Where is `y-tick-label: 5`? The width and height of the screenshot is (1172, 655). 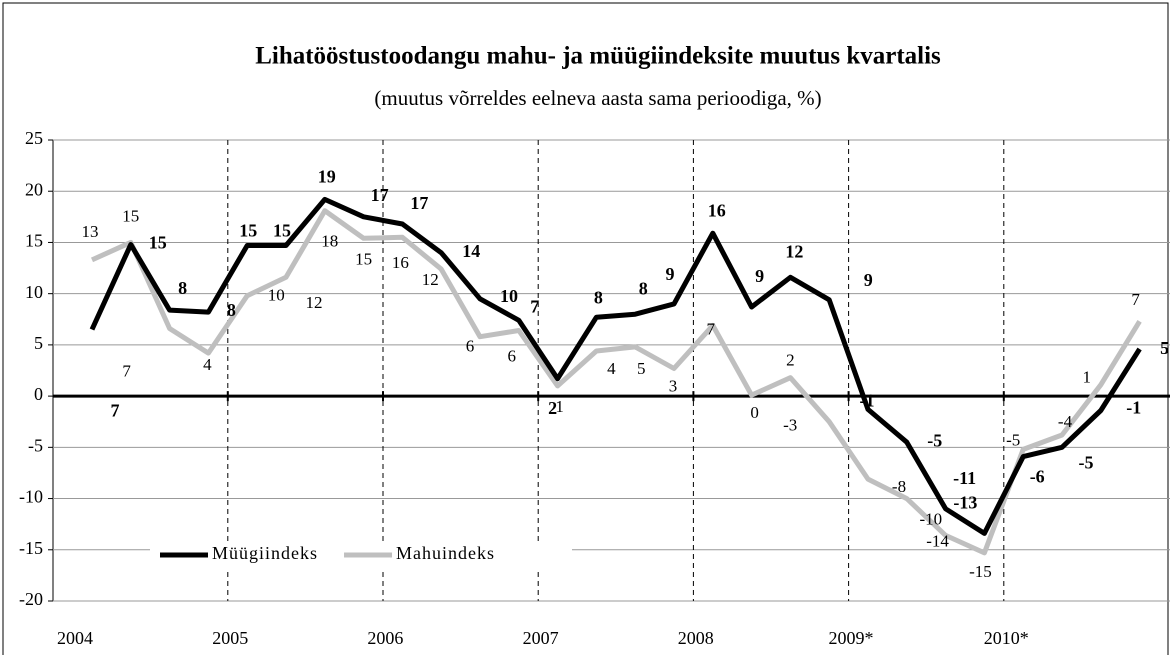
y-tick-label: 5 is located at coordinates (38, 343).